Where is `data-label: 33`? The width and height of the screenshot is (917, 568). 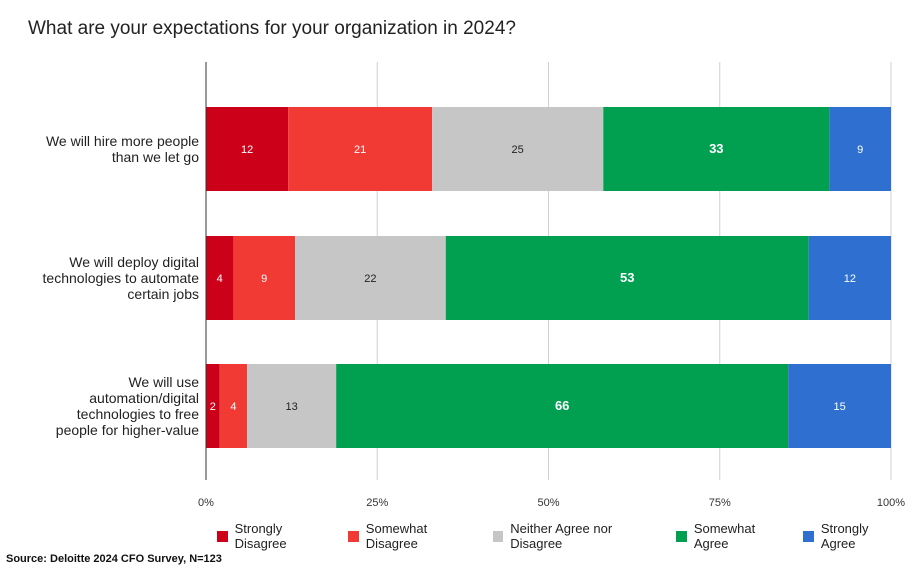 data-label: 33 is located at coordinates (716, 148).